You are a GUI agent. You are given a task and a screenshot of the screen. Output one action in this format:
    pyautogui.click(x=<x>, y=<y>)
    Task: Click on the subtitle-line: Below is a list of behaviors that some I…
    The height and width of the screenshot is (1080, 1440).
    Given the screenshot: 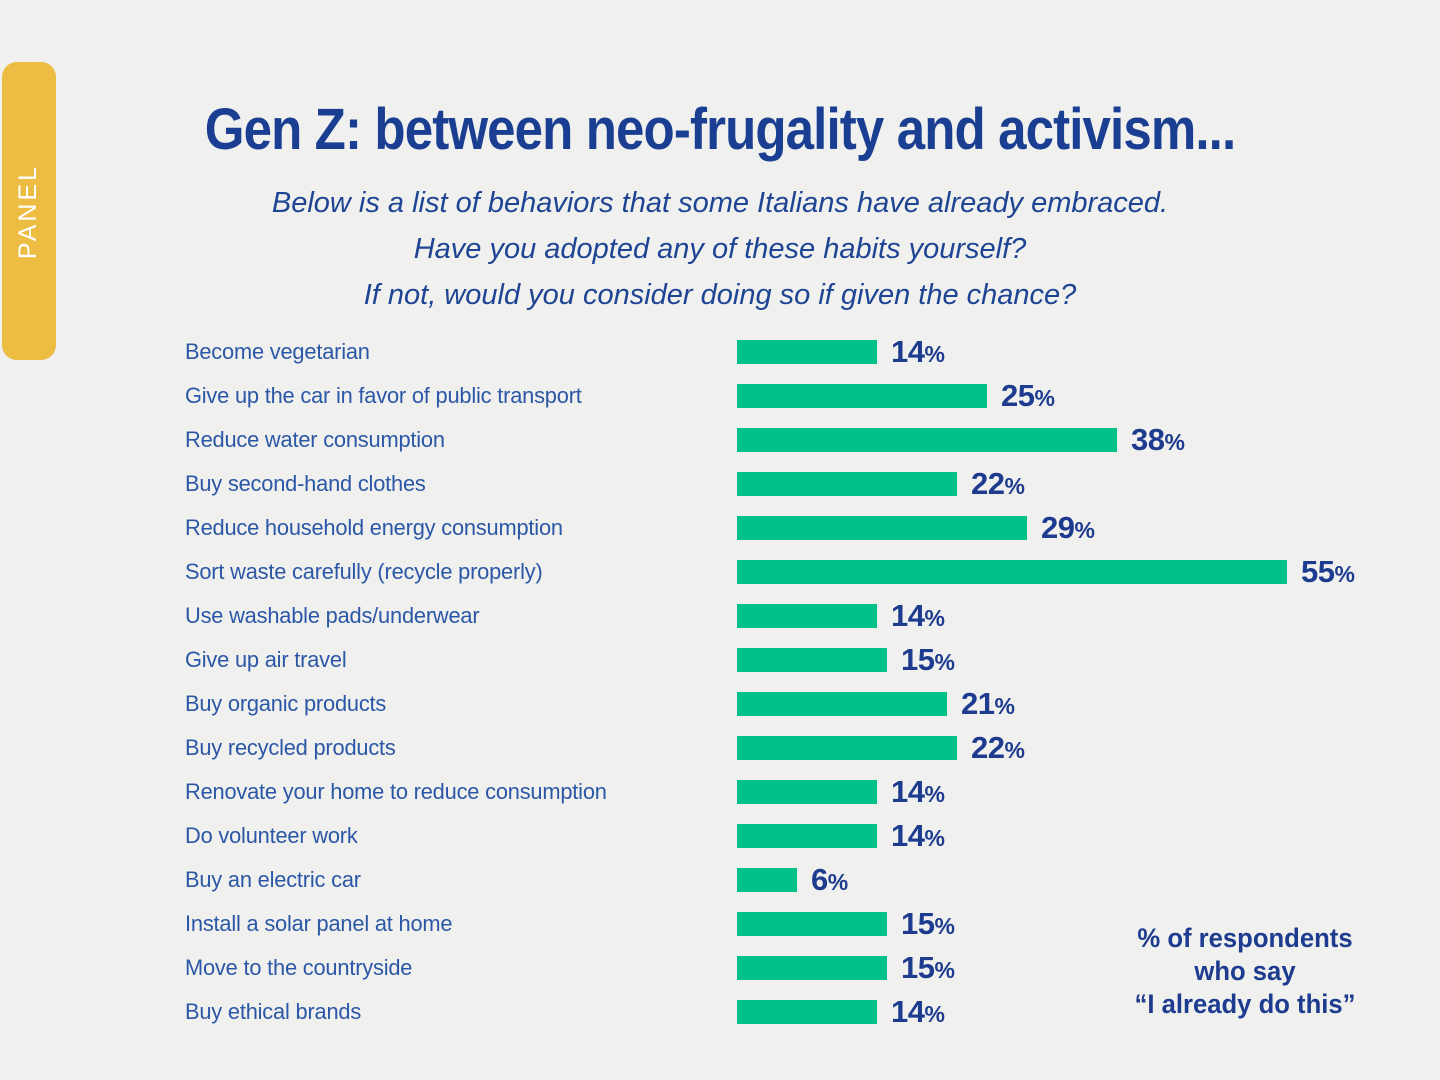 What is the action you would take?
    pyautogui.click(x=720, y=203)
    